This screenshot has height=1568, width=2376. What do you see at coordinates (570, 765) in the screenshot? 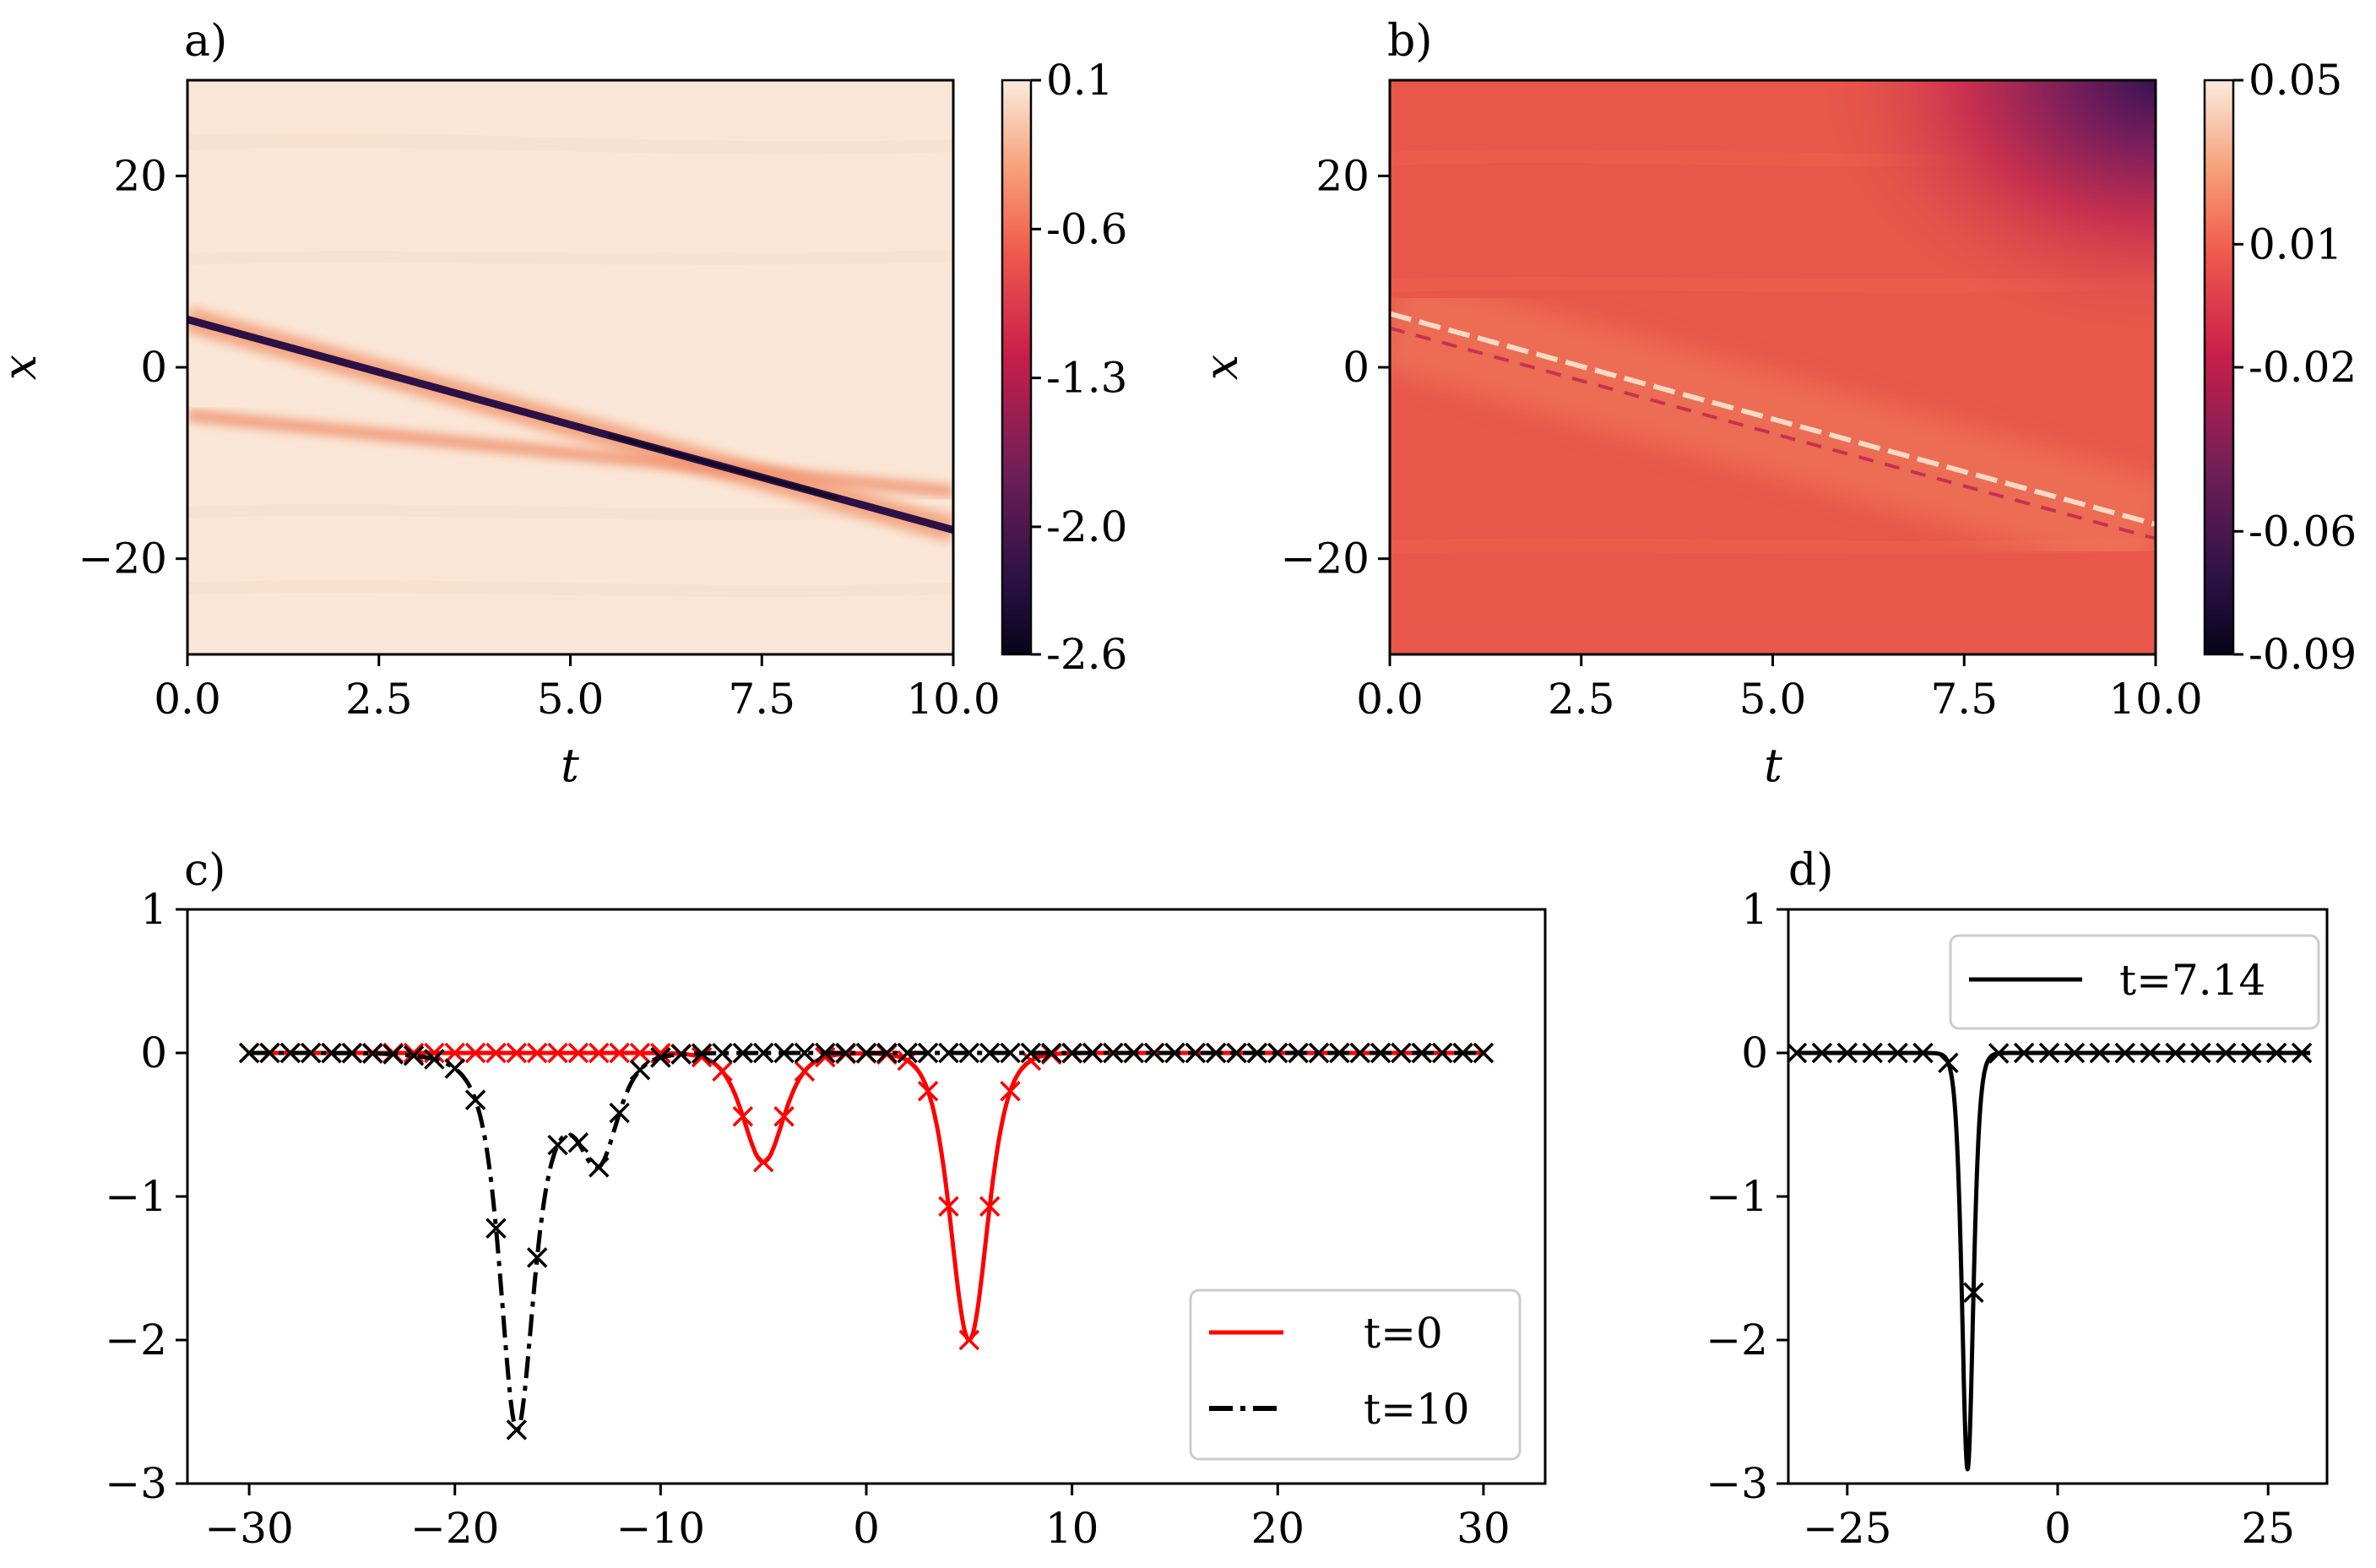
I see `panel-a-xlabel: t` at bounding box center [570, 765].